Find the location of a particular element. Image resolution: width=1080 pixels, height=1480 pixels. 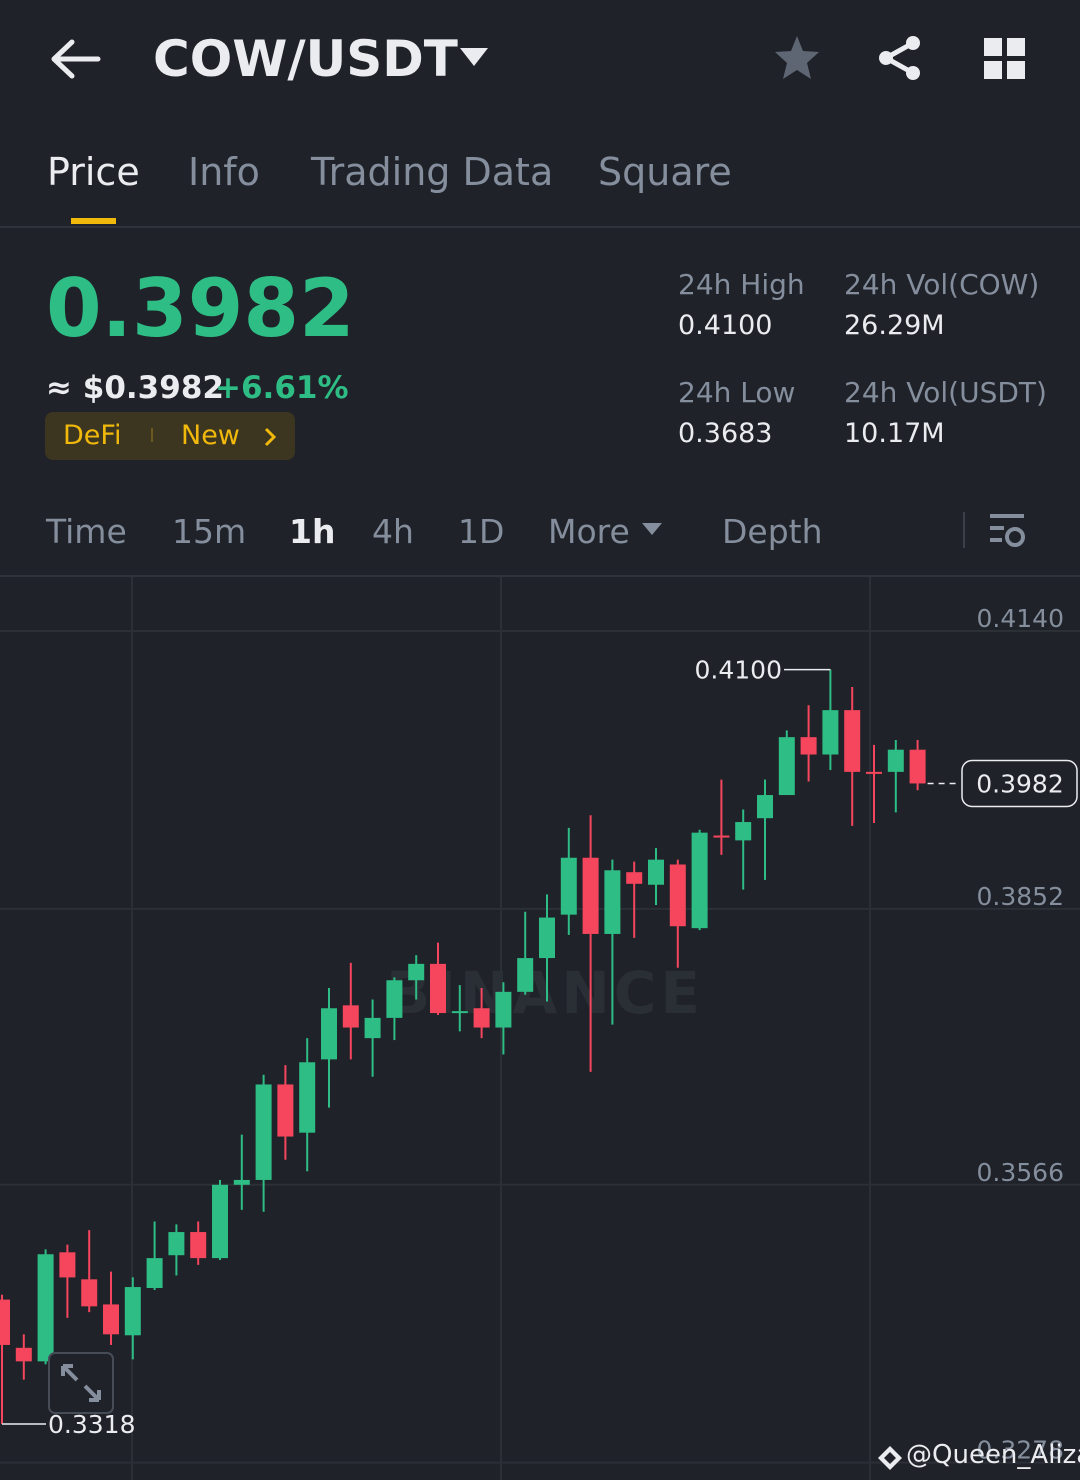

tab: Trading Data is located at coordinates (432, 172).